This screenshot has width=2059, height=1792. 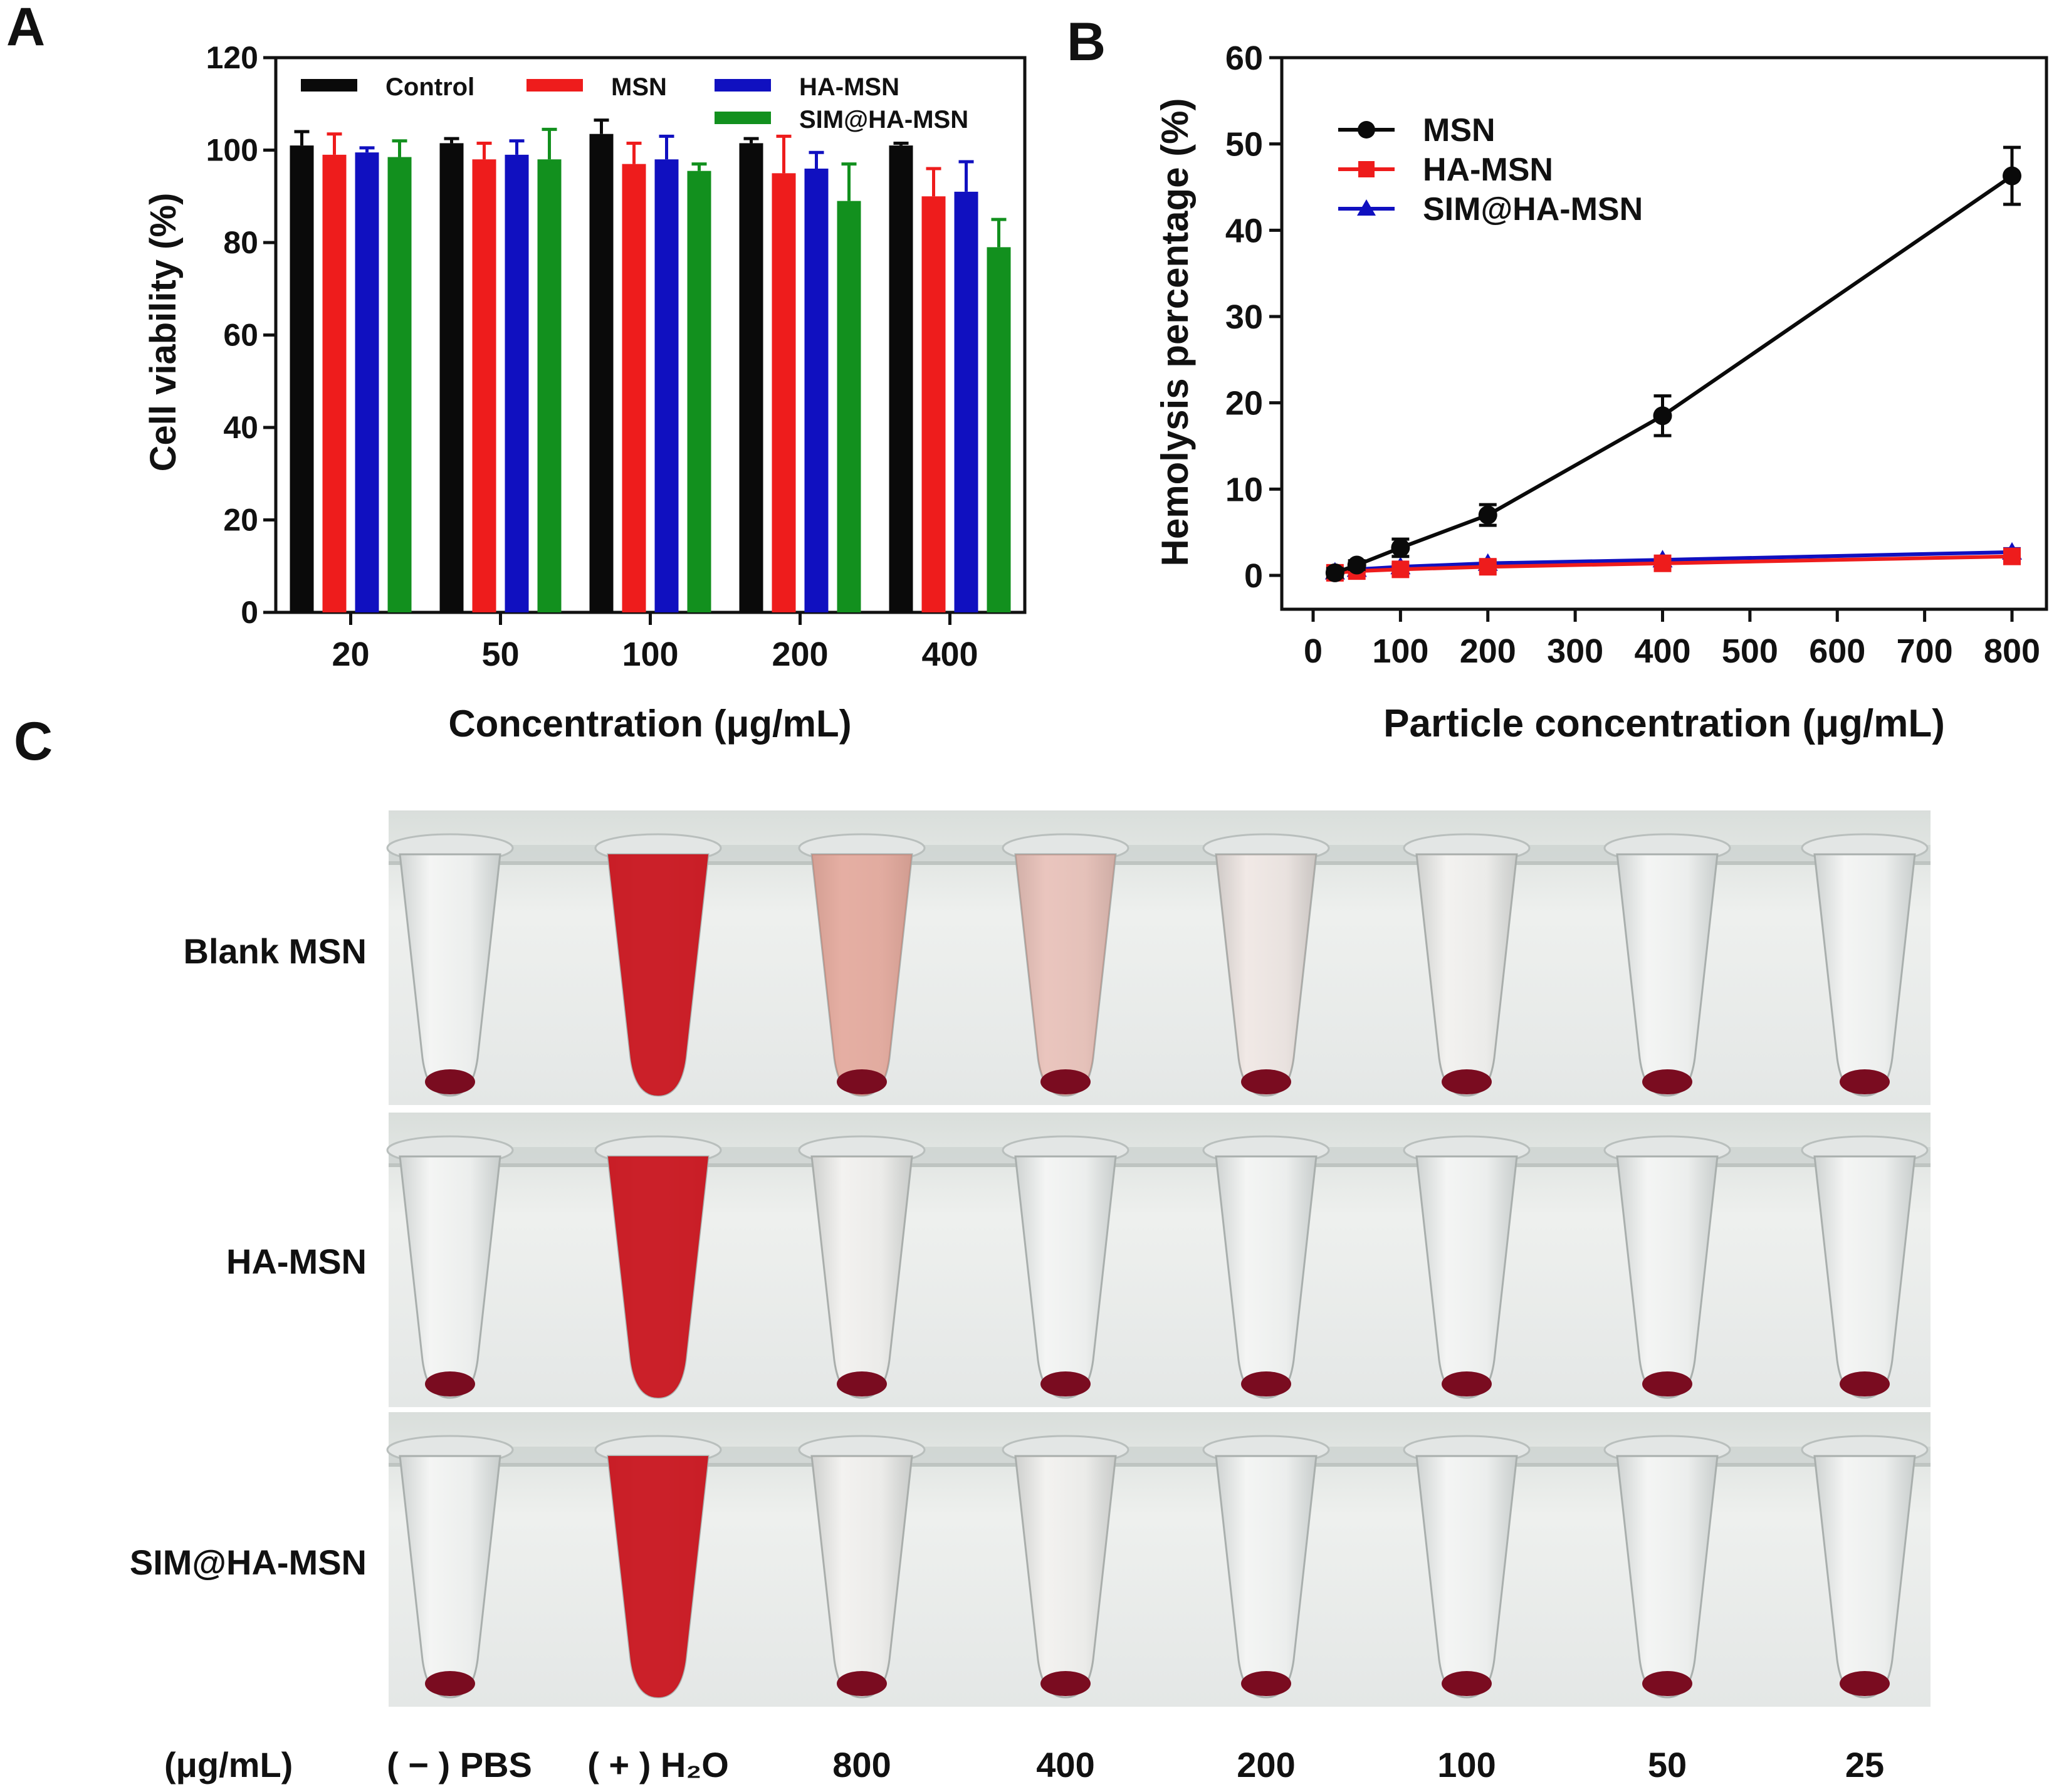 What do you see at coordinates (500, 654) in the screenshot?
I see `x-tick-label: 50` at bounding box center [500, 654].